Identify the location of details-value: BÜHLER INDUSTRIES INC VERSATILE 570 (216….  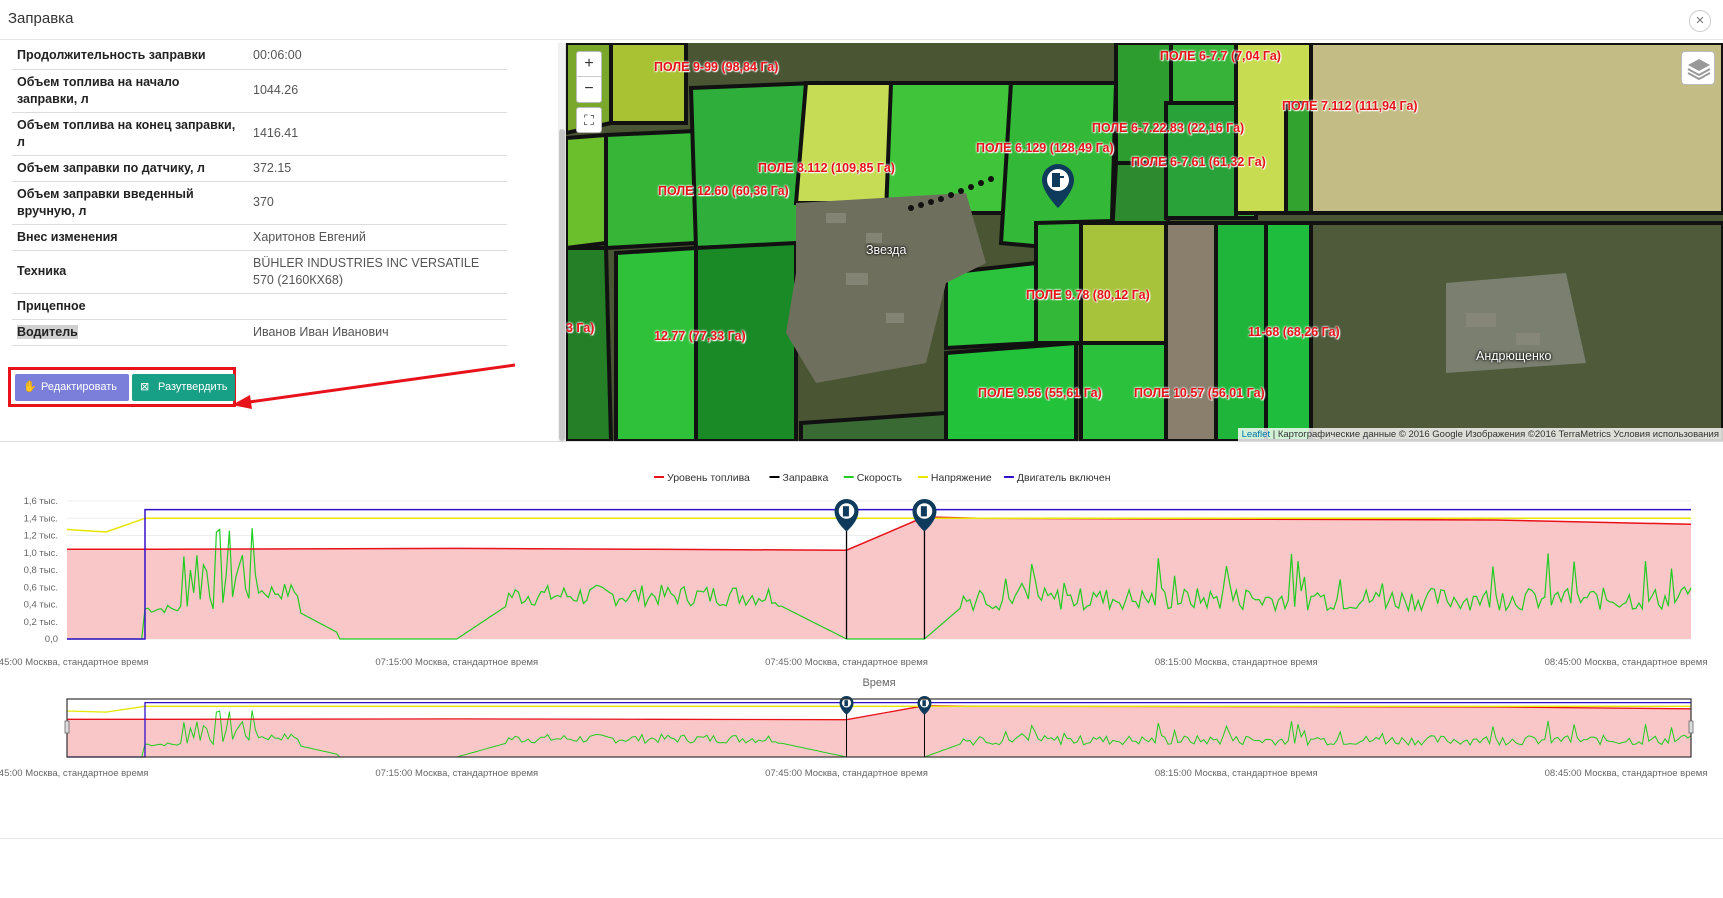
(377, 272).